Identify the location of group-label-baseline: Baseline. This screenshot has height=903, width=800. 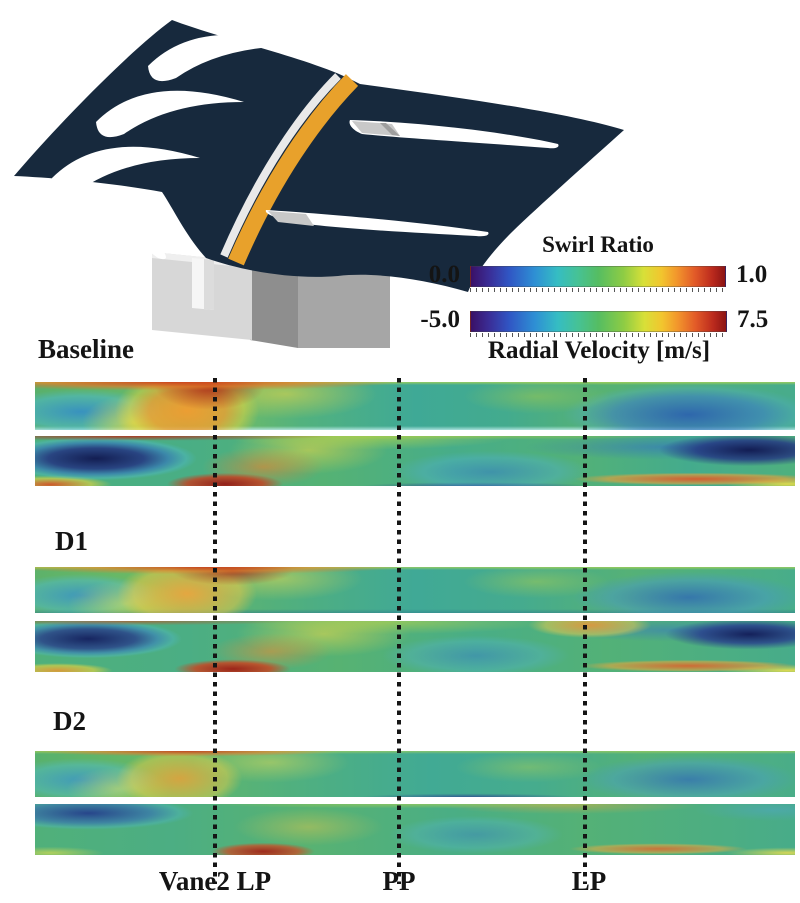
(86, 349).